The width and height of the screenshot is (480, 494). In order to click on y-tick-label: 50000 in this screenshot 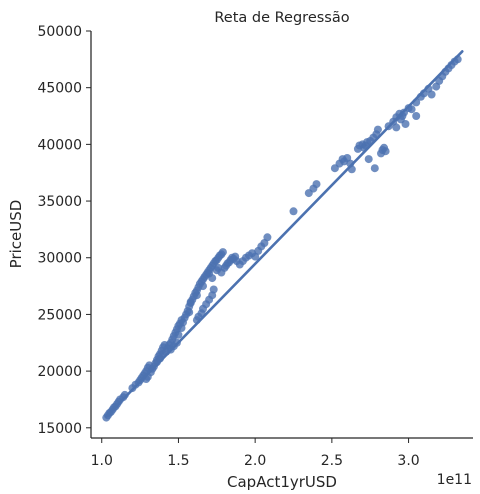, I will do `click(59, 32)`.